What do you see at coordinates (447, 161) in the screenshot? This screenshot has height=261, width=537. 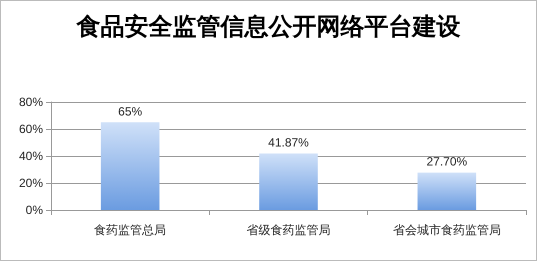 I see `data-label: 27.70%` at bounding box center [447, 161].